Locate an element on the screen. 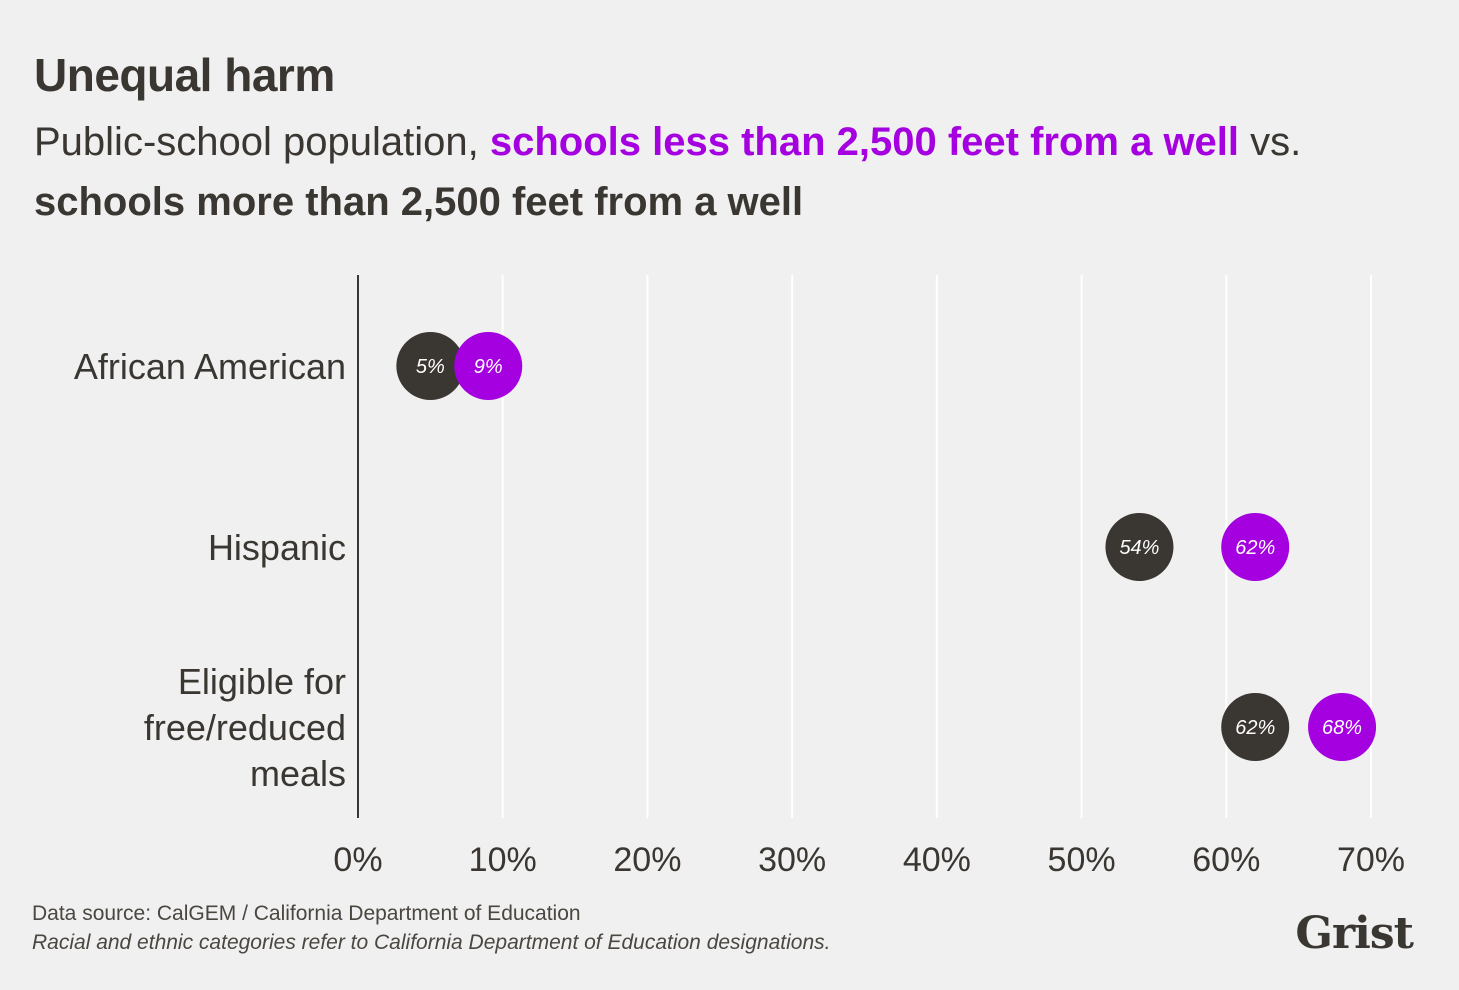  x-tick-label: 20% is located at coordinates (647, 860).